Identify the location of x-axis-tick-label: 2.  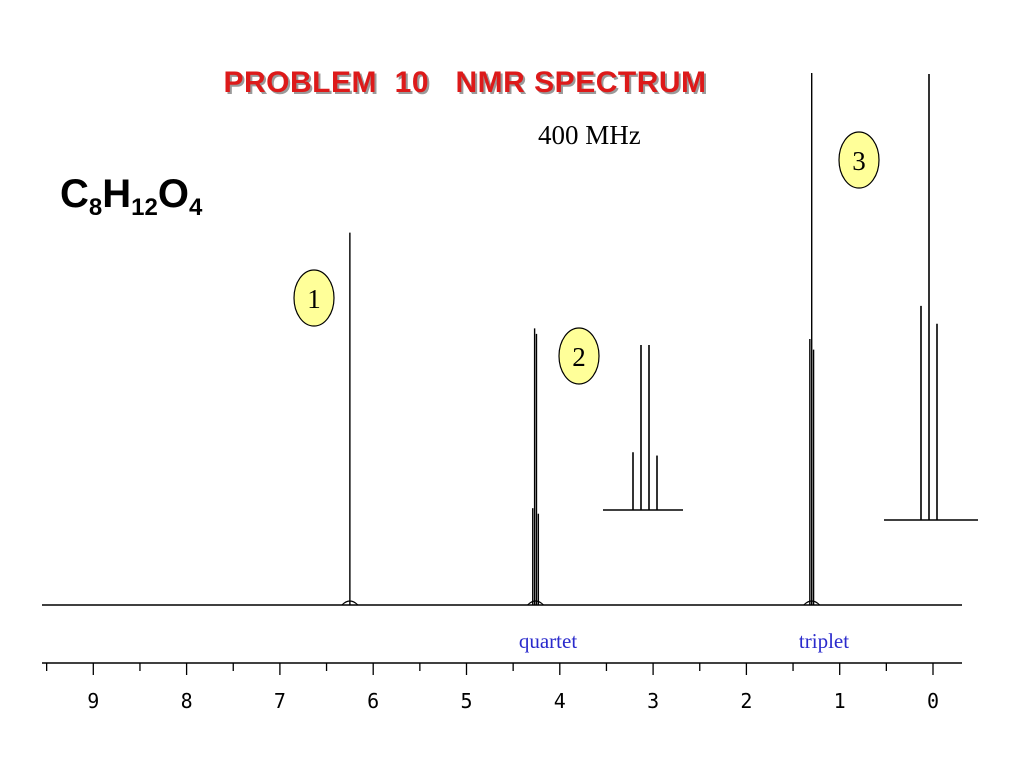
(746, 701).